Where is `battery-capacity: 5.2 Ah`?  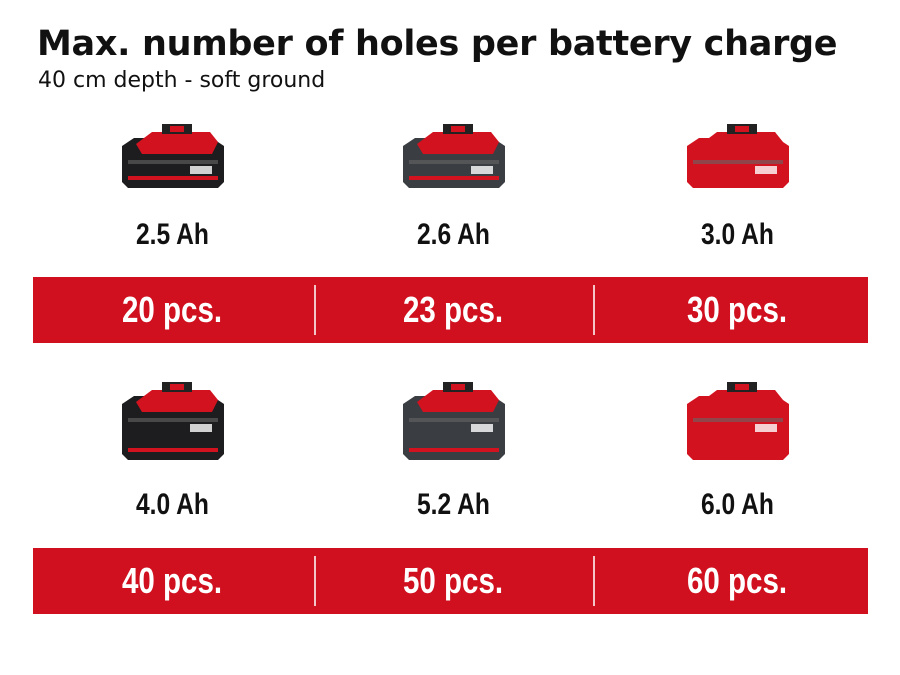 battery-capacity: 5.2 Ah is located at coordinates (453, 504).